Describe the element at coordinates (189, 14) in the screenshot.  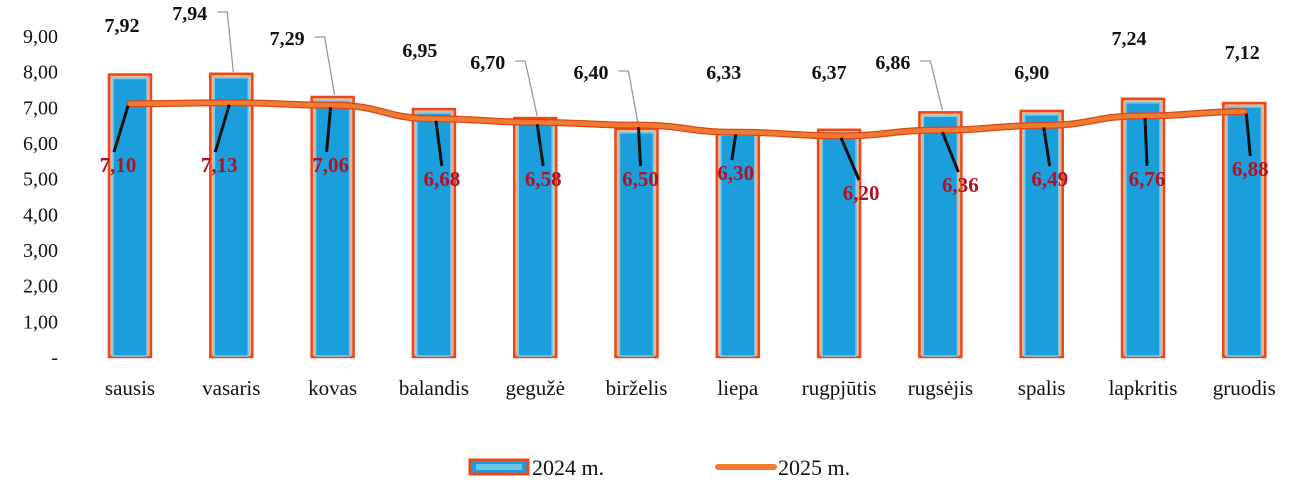
I see `bar-label-2024: 7,94` at that location.